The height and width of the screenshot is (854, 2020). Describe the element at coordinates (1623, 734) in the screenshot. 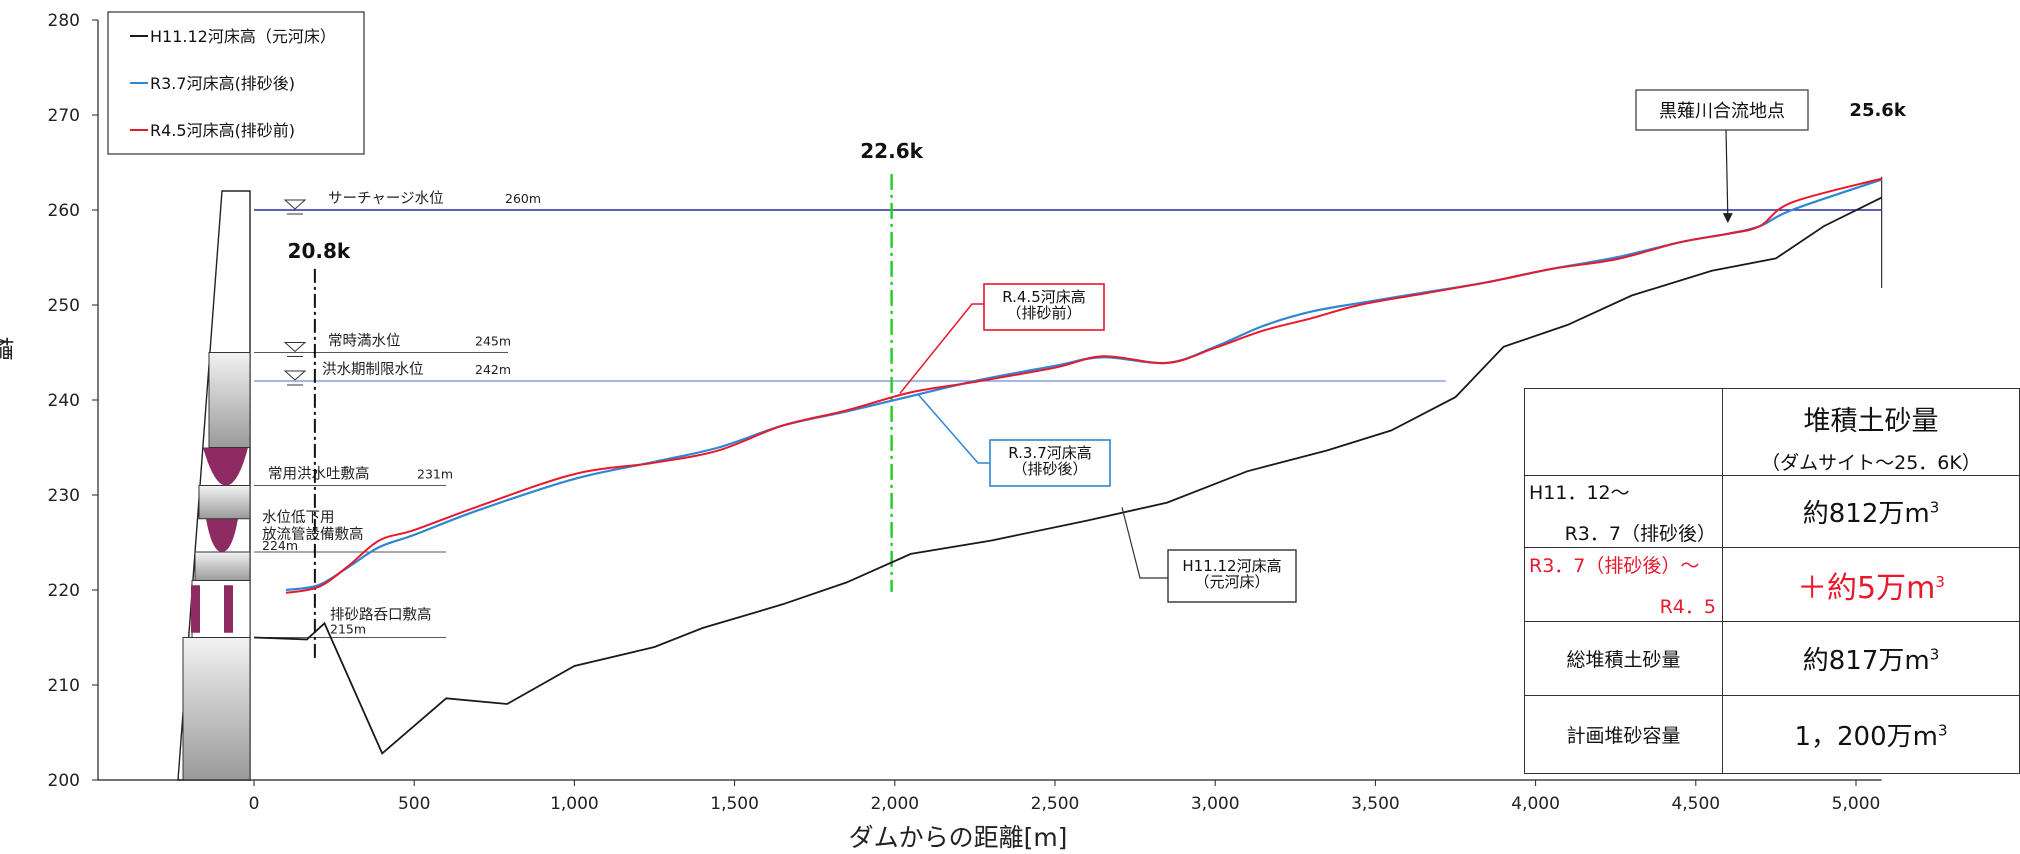

I see `row-label: 計画堆砂容量` at that location.